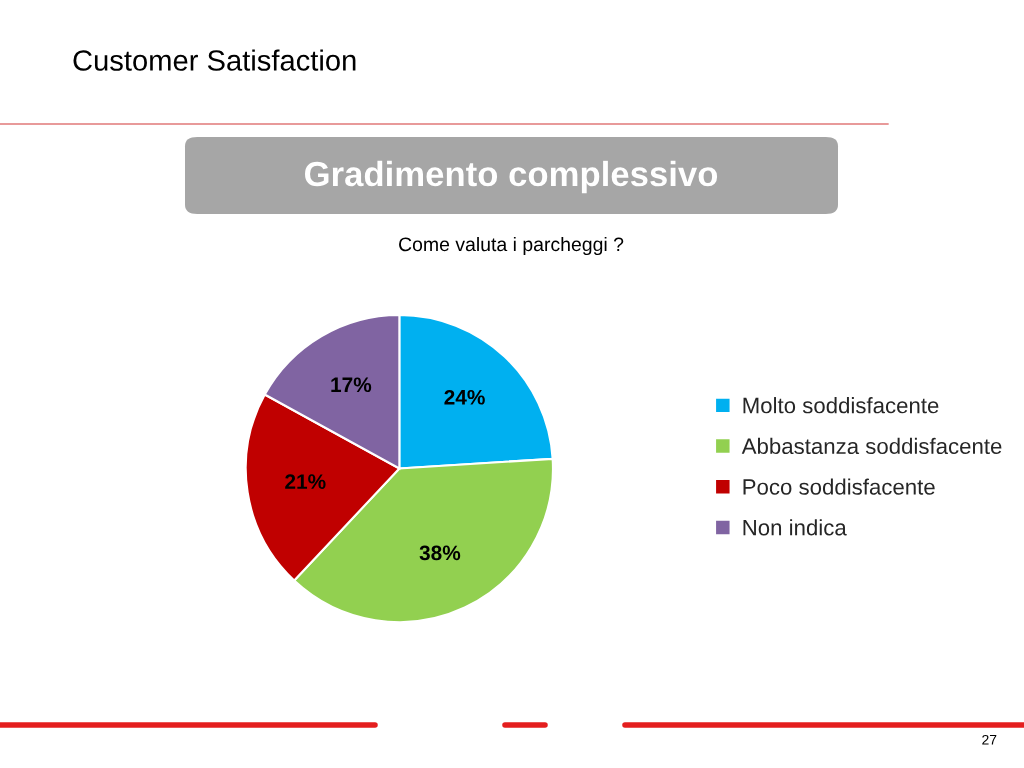 The height and width of the screenshot is (768, 1024). What do you see at coordinates (841, 405) in the screenshot?
I see `legend-label: Molto soddisfacente` at bounding box center [841, 405].